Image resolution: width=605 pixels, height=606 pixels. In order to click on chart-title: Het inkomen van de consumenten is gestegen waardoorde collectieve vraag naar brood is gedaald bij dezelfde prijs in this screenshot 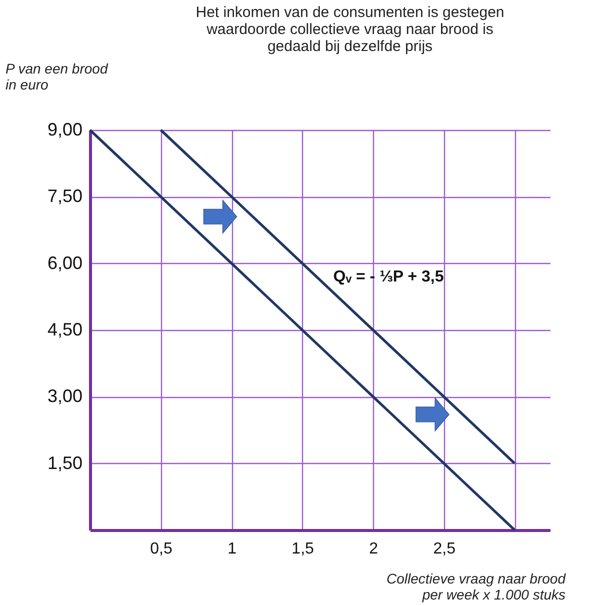, I will do `click(350, 29)`.